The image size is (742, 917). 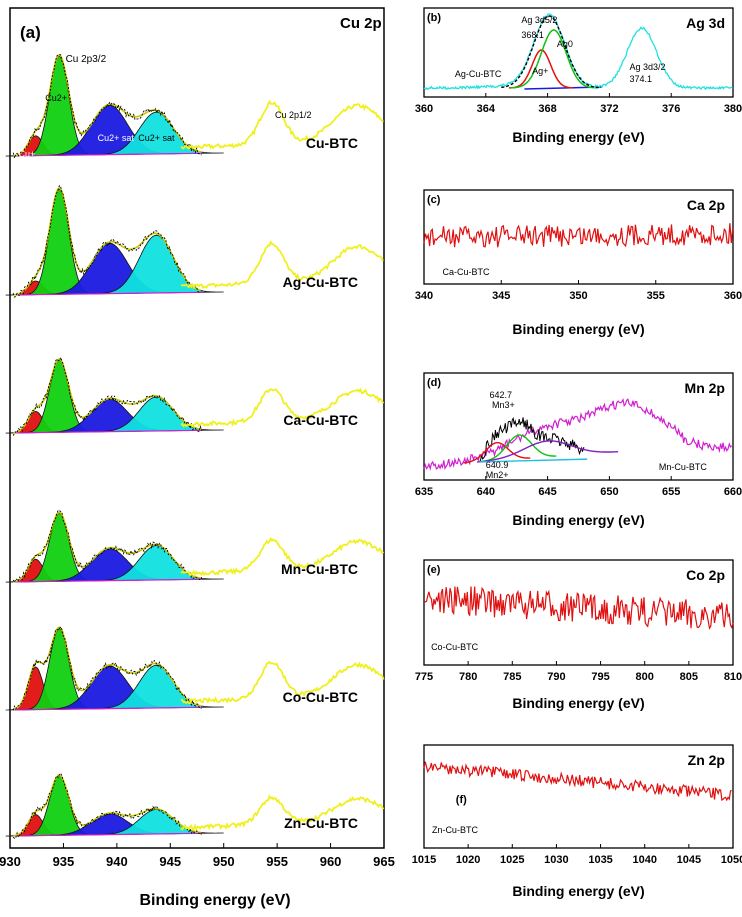 I want to click on x-tick-label: 1045, so click(x=689, y=860).